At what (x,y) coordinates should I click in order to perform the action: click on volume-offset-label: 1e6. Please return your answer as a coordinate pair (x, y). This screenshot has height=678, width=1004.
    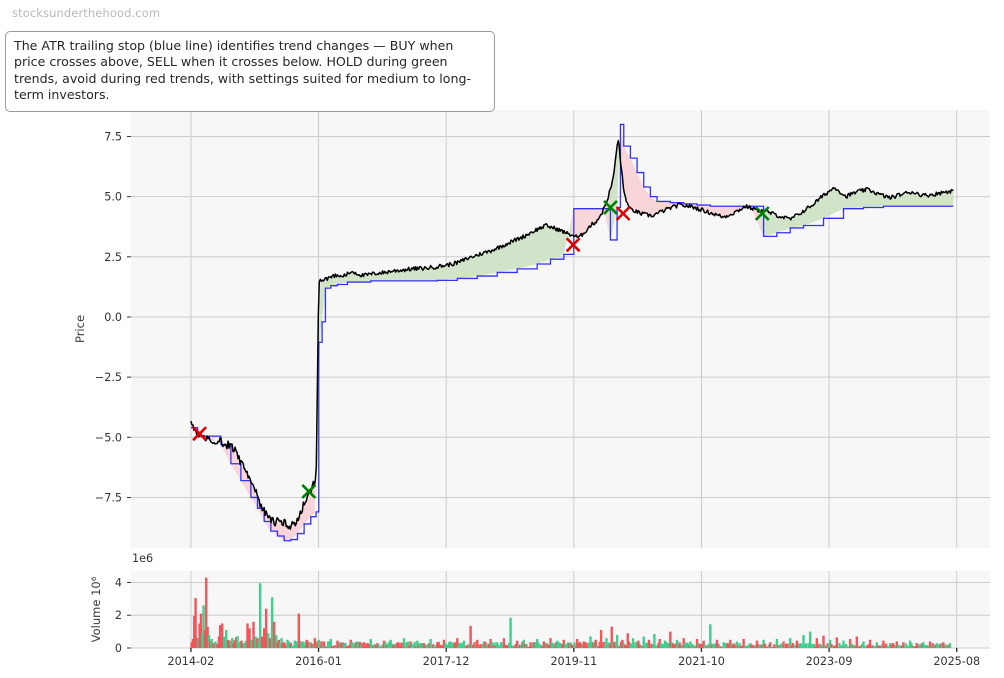
    Looking at the image, I should click on (142, 558).